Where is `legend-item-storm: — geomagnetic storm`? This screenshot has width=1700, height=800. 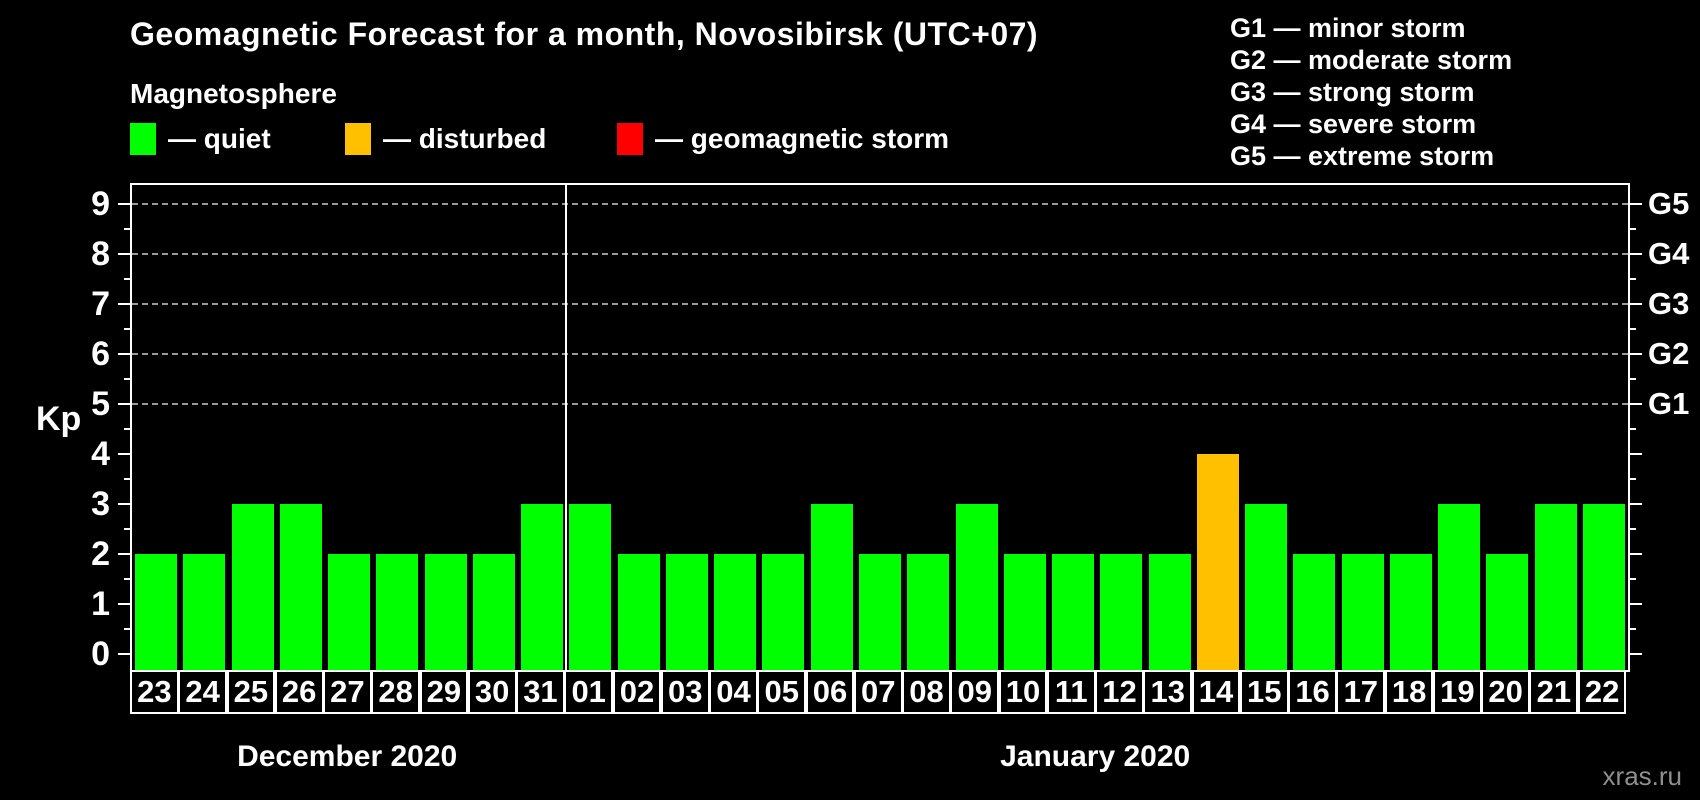 legend-item-storm: — geomagnetic storm is located at coordinates (783, 139).